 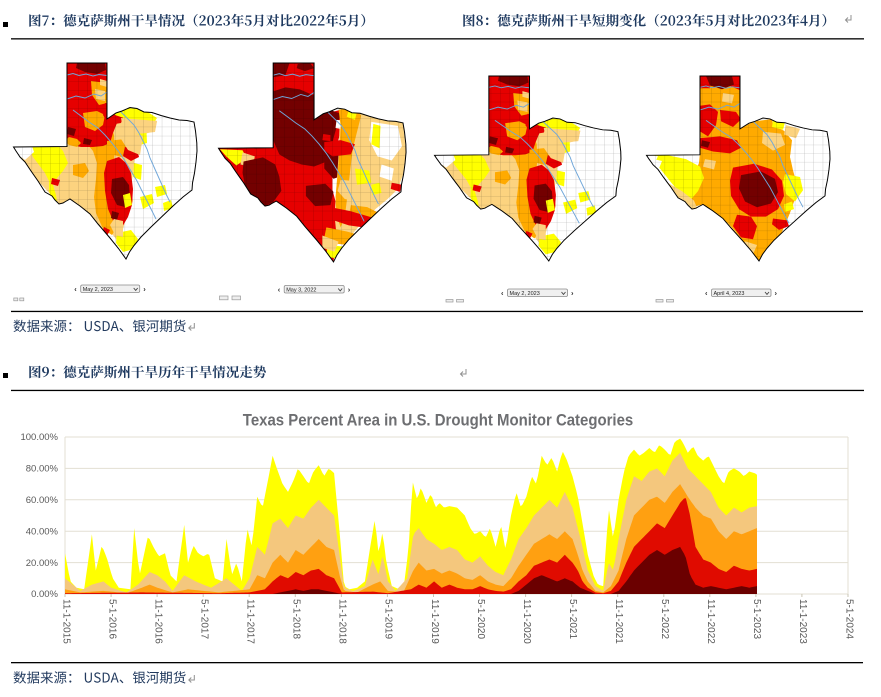 I want to click on svg-text: 40.00%, so click(x=42, y=531).